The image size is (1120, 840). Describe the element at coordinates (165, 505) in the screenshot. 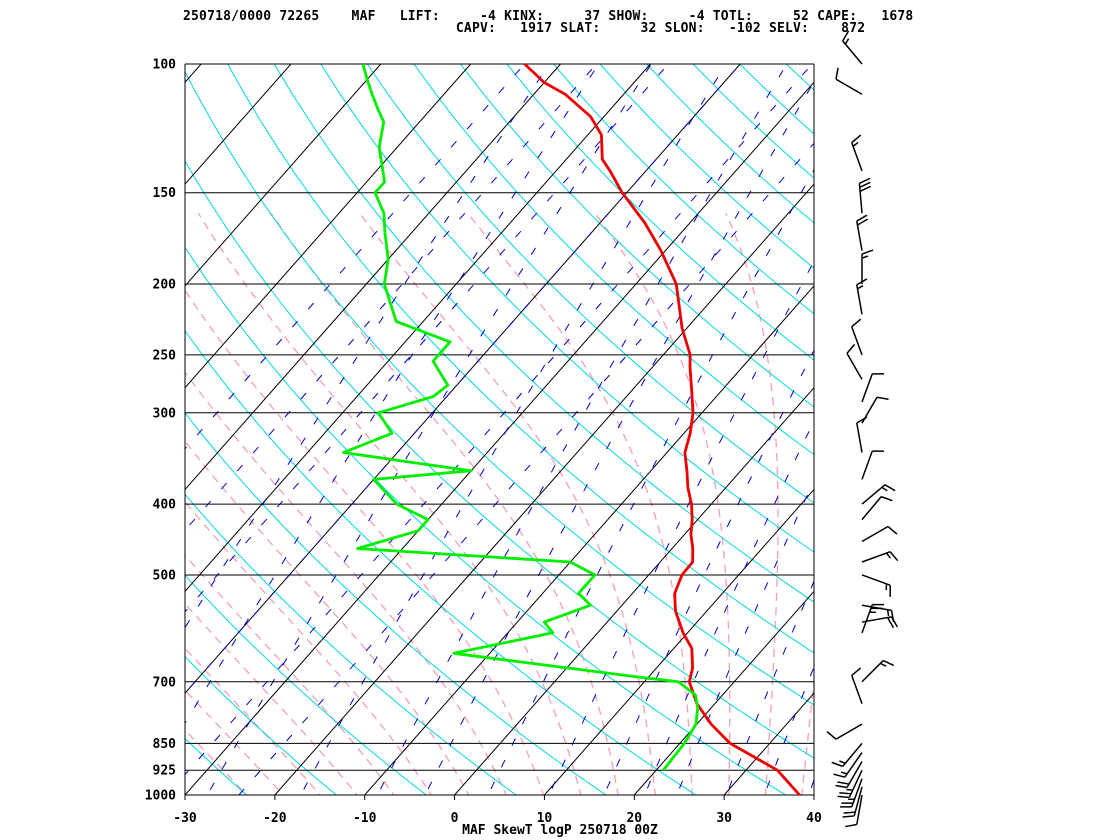

I see `pressure-tick-label: 400` at that location.